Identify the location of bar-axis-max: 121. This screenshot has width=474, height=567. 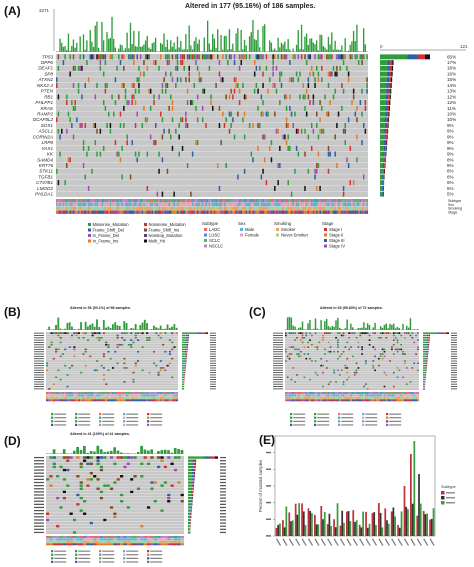
(464, 46).